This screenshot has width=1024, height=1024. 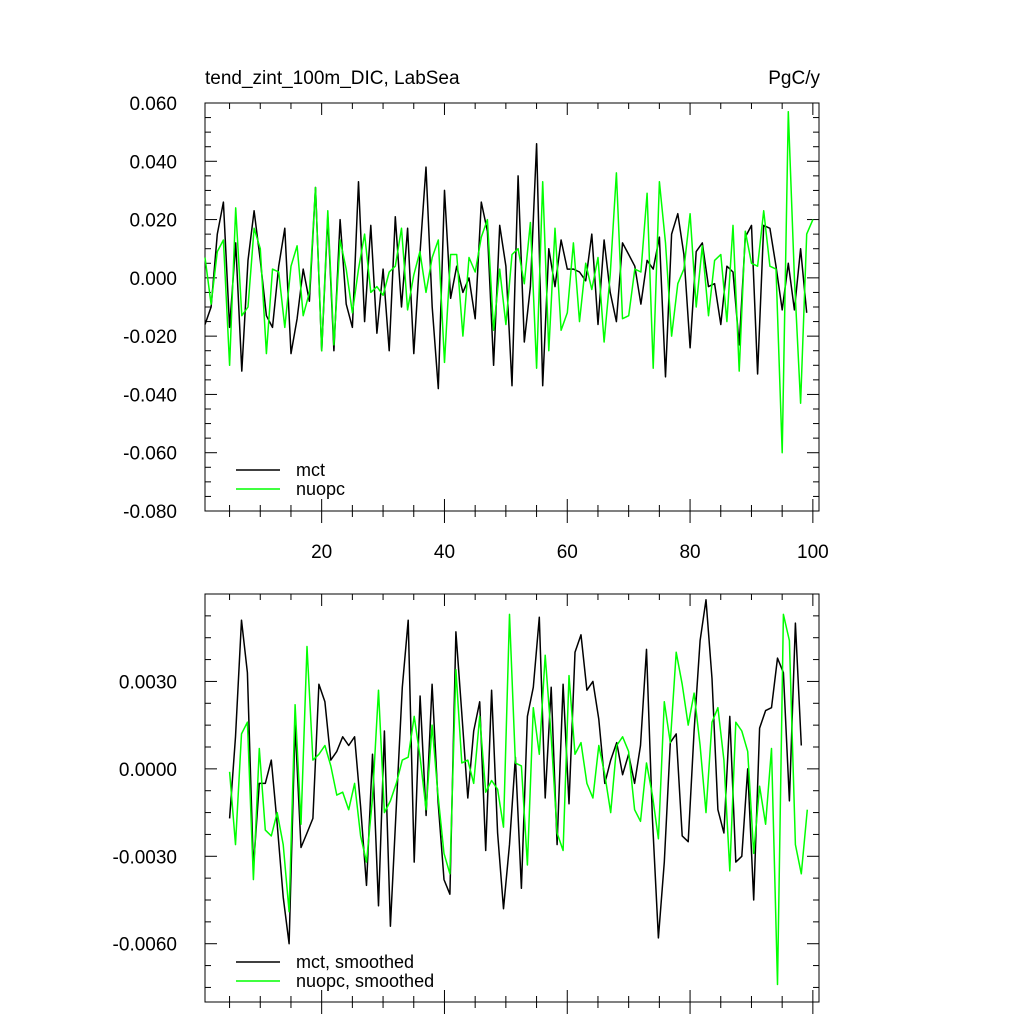 I want to click on x-tick-label: 100, so click(x=813, y=552).